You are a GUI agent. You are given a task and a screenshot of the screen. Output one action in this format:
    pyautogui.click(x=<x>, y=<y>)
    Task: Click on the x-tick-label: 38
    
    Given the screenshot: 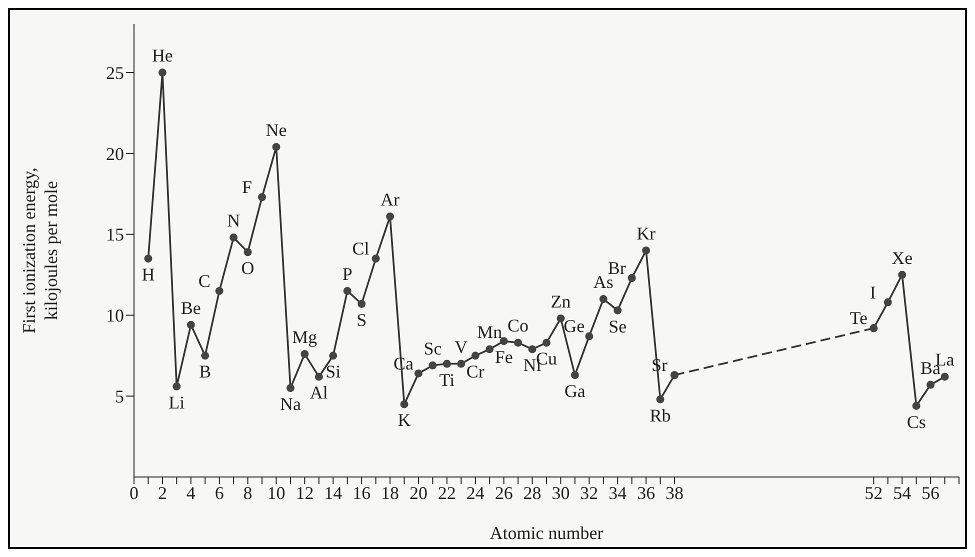 What is the action you would take?
    pyautogui.click(x=675, y=492)
    